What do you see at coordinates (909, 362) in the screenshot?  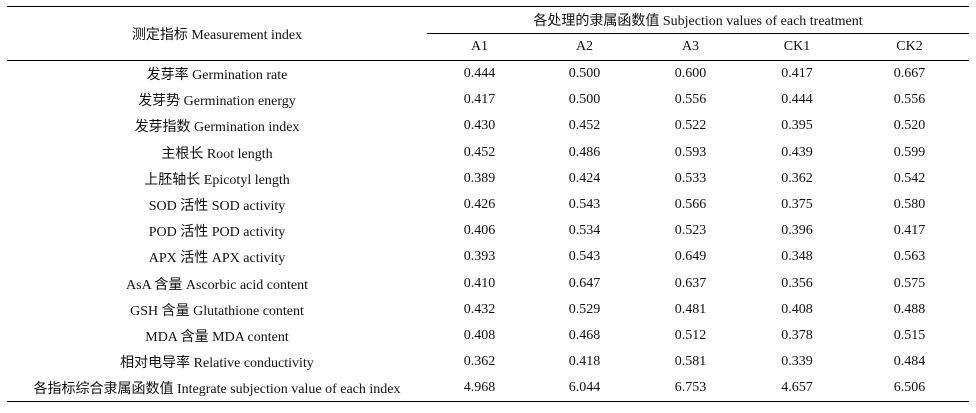 I see `cell-value: 0.484` at bounding box center [909, 362].